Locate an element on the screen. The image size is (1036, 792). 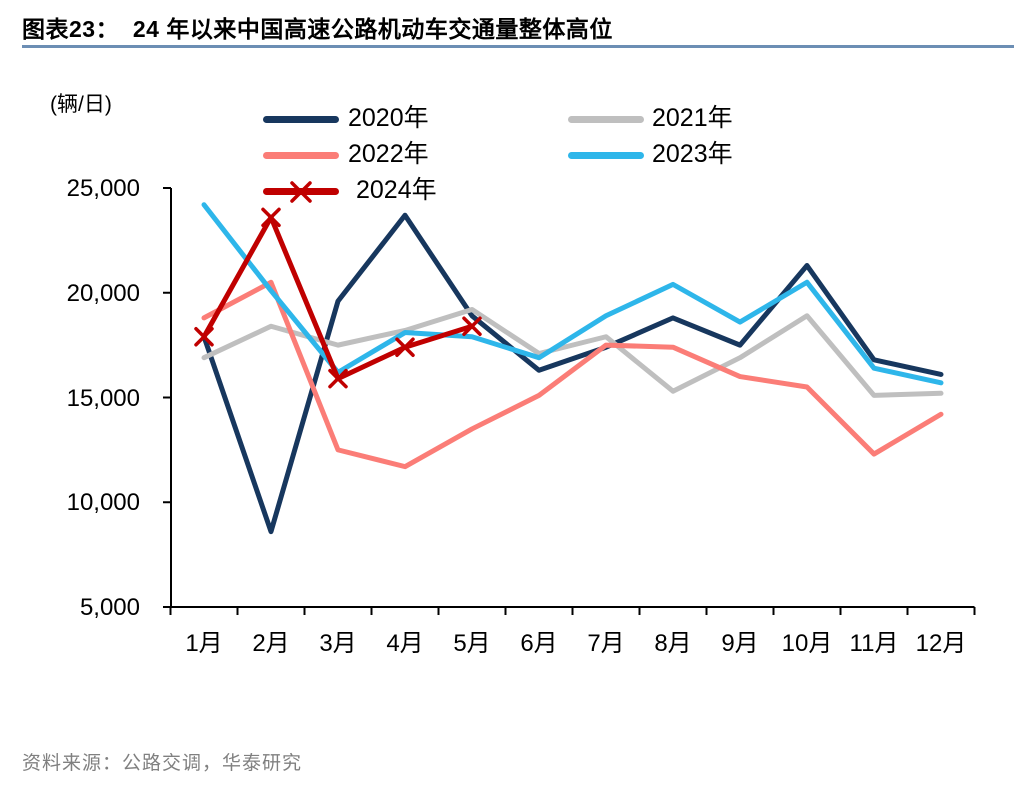
y-tick-15000: 15,000 is located at coordinates (103, 398).